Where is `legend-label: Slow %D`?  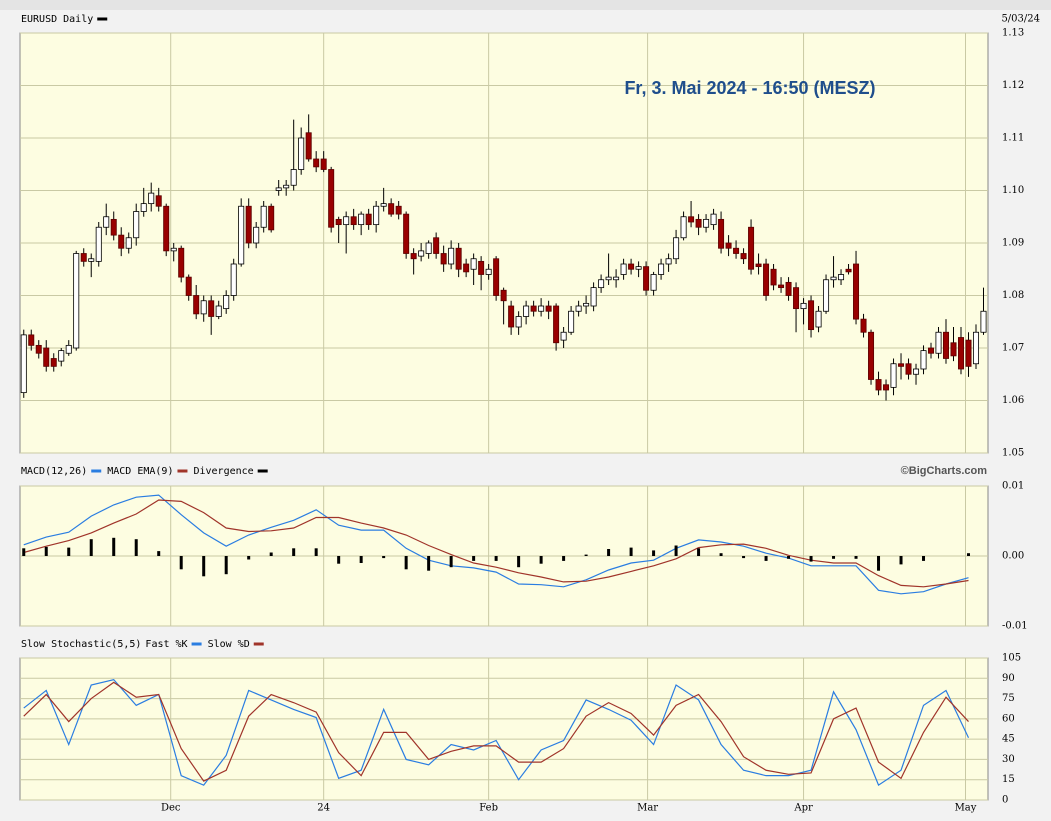 legend-label: Slow %D is located at coordinates (229, 644).